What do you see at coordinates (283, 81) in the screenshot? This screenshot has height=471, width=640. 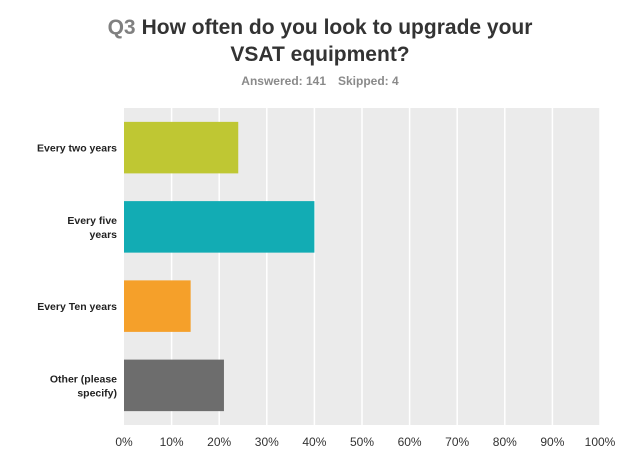 I see `answered-count: Answered: 141` at bounding box center [283, 81].